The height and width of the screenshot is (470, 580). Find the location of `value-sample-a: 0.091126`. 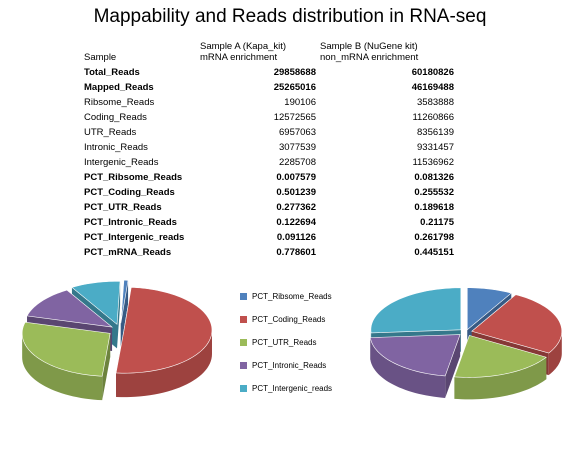

value-sample-a: 0.091126 is located at coordinates (296, 237).